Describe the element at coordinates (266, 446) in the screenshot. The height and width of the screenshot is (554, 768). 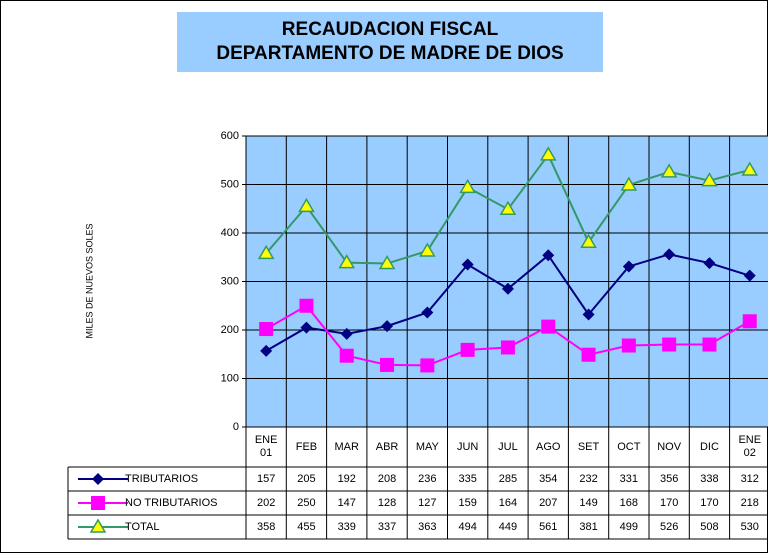
I see `x-tick-label: ENE 01` at that location.